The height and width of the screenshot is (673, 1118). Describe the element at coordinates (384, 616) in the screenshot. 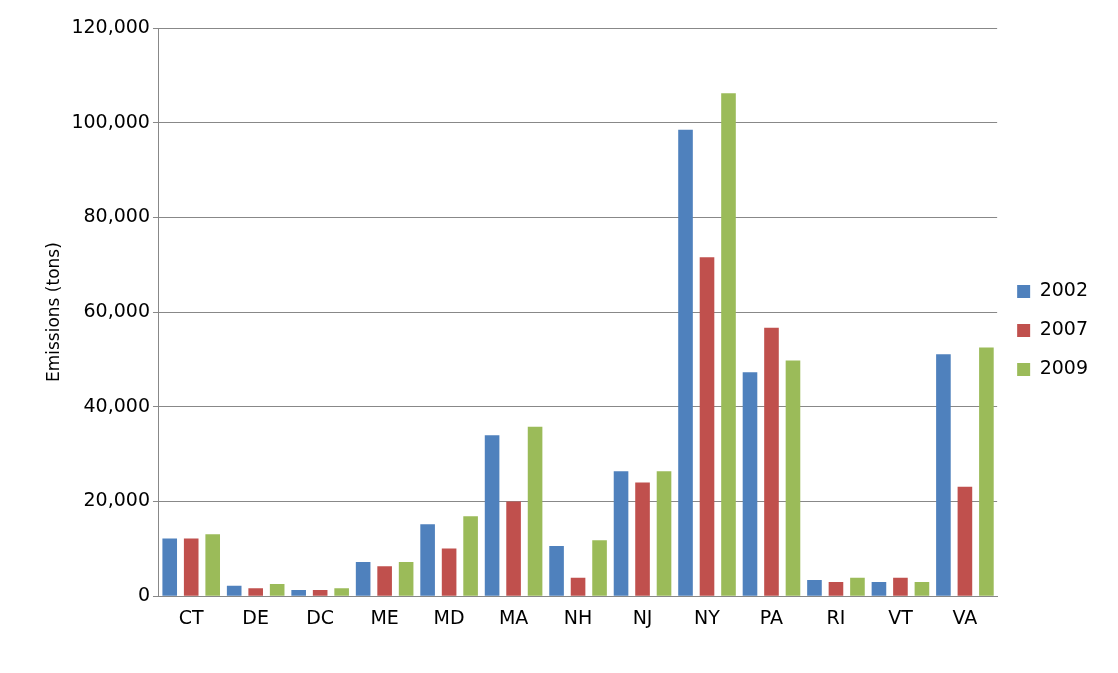

I see `x-tick-label: ME` at that location.